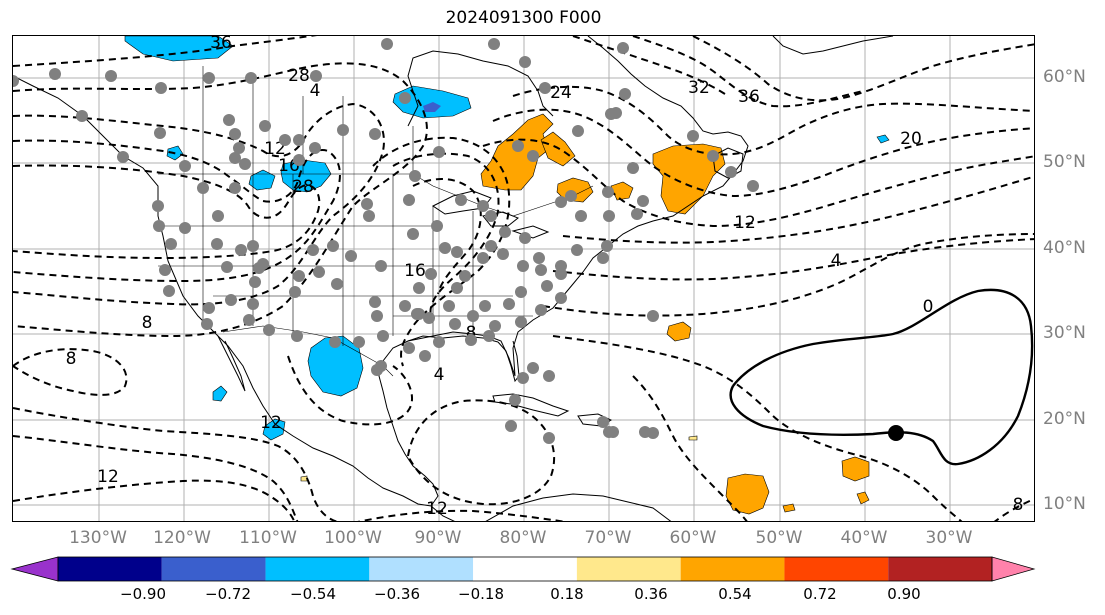 This screenshot has width=1105, height=615. What do you see at coordinates (438, 538) in the screenshot?
I see `lon-label: 90°W` at bounding box center [438, 538].